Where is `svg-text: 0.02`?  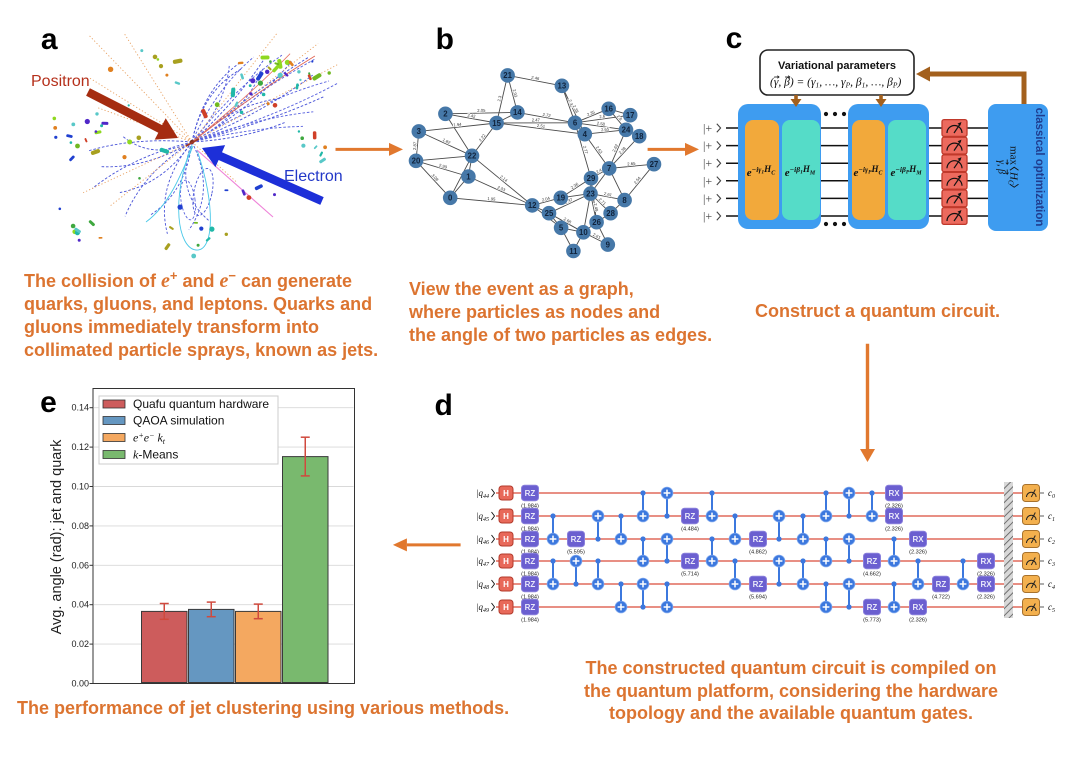
svg-text: 0.02 is located at coordinates (80, 644).